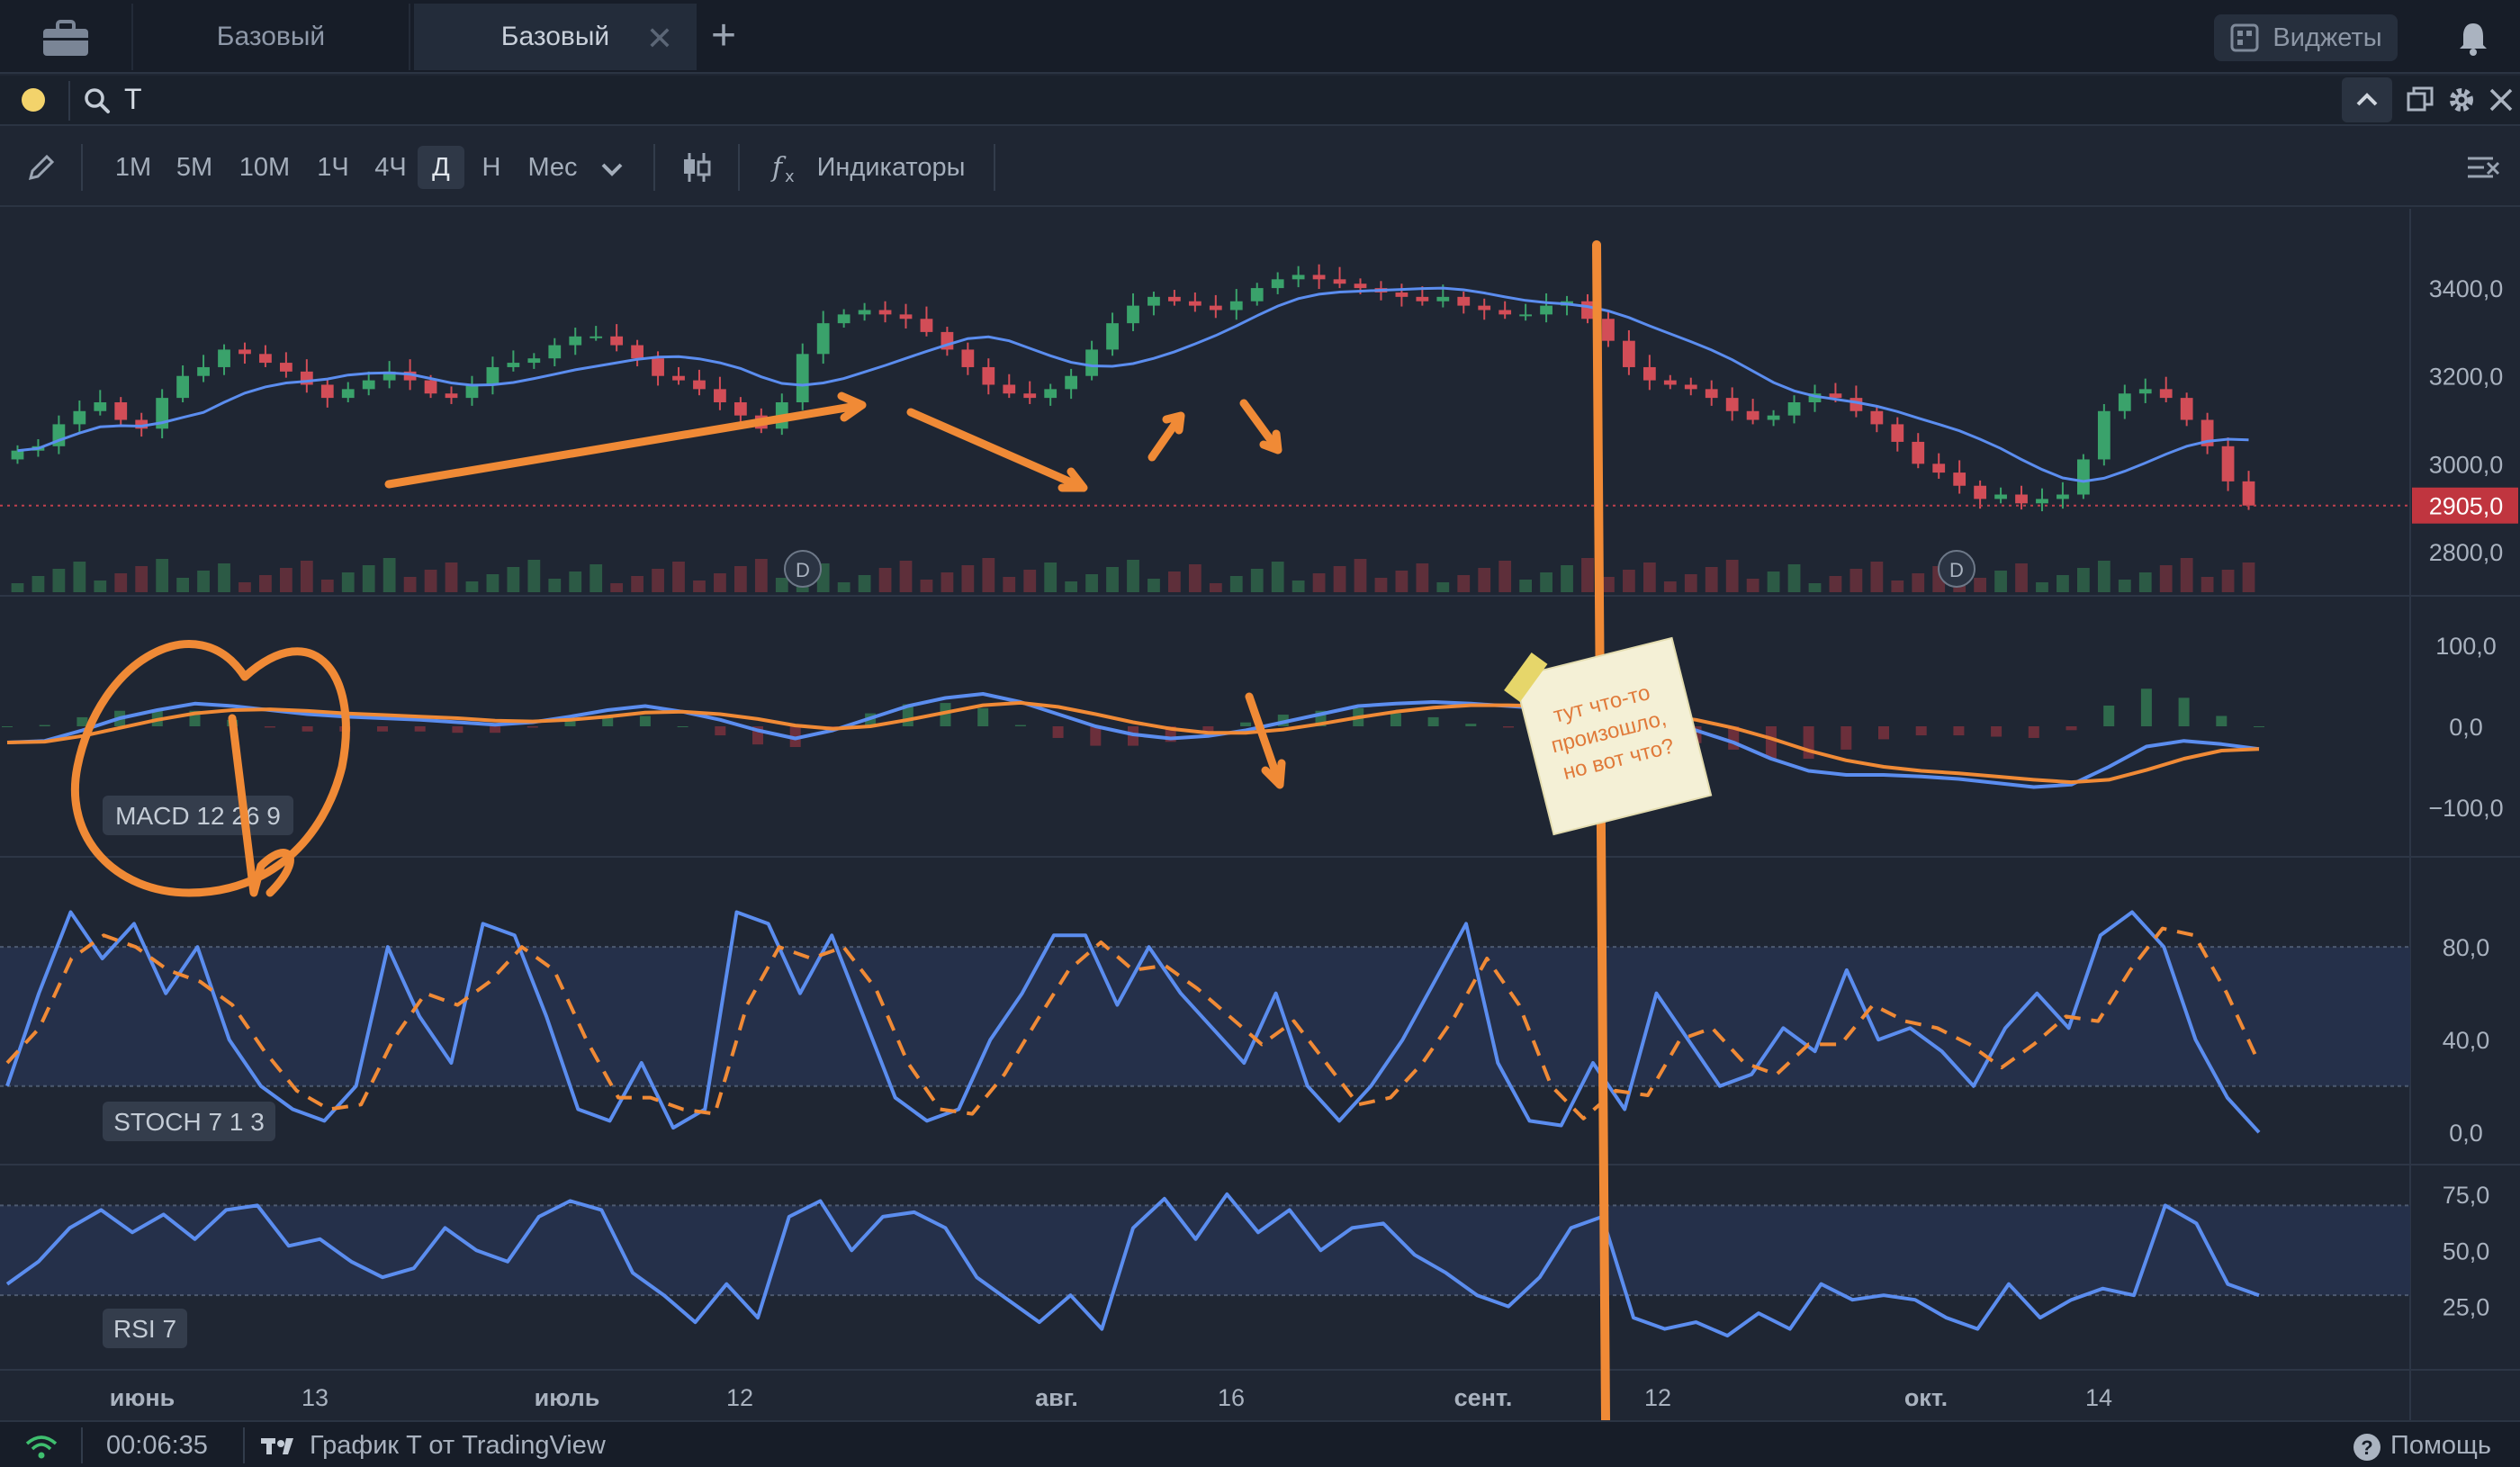  What do you see at coordinates (145, 1328) in the screenshot?
I see `rsi-label: RSI 7` at bounding box center [145, 1328].